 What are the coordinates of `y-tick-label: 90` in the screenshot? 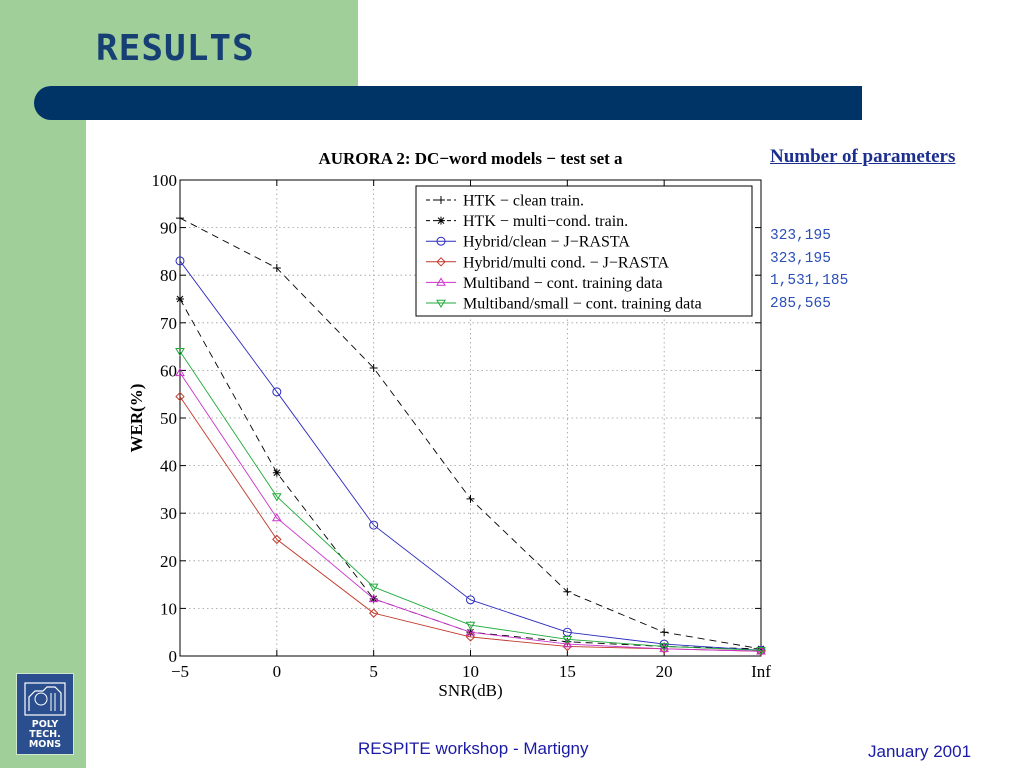 It's located at (168, 228).